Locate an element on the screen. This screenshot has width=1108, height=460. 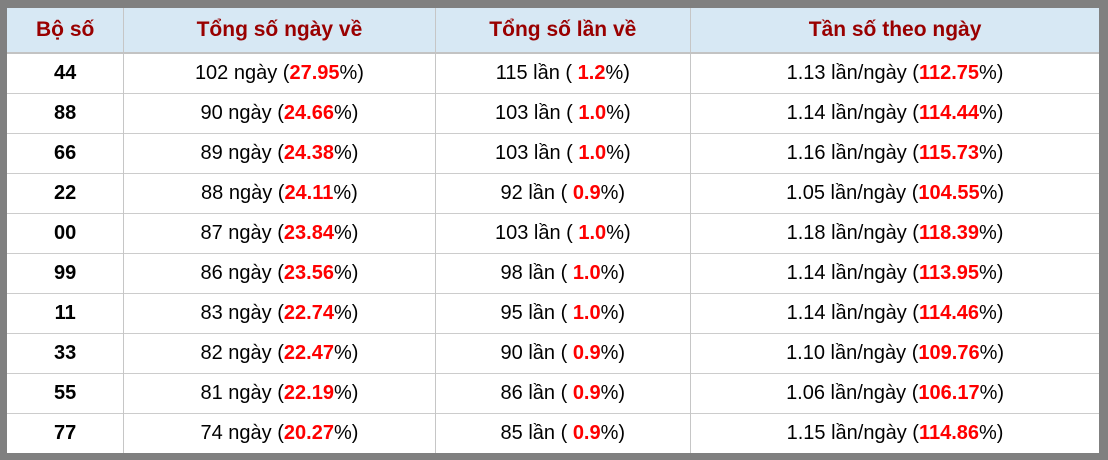
freq-text: 1.15 lần/ngày ( is located at coordinates (852, 433).